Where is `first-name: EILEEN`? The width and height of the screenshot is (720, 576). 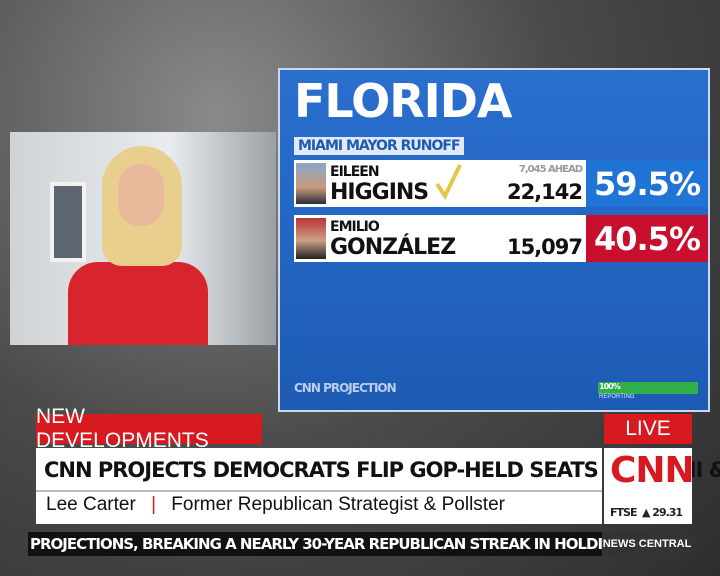
first-name: EILEEN is located at coordinates (355, 172).